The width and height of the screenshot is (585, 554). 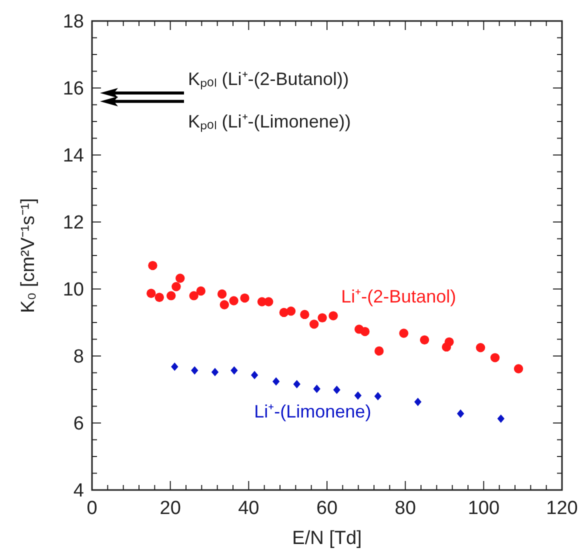 I want to click on y-tick-label: 18, so click(x=73, y=22).